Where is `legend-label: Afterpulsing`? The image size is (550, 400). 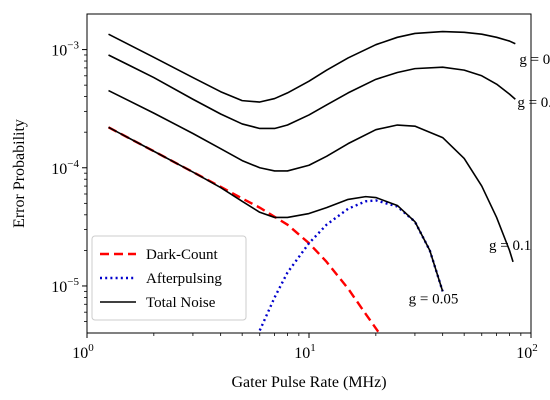 legend-label: Afterpulsing is located at coordinates (184, 279).